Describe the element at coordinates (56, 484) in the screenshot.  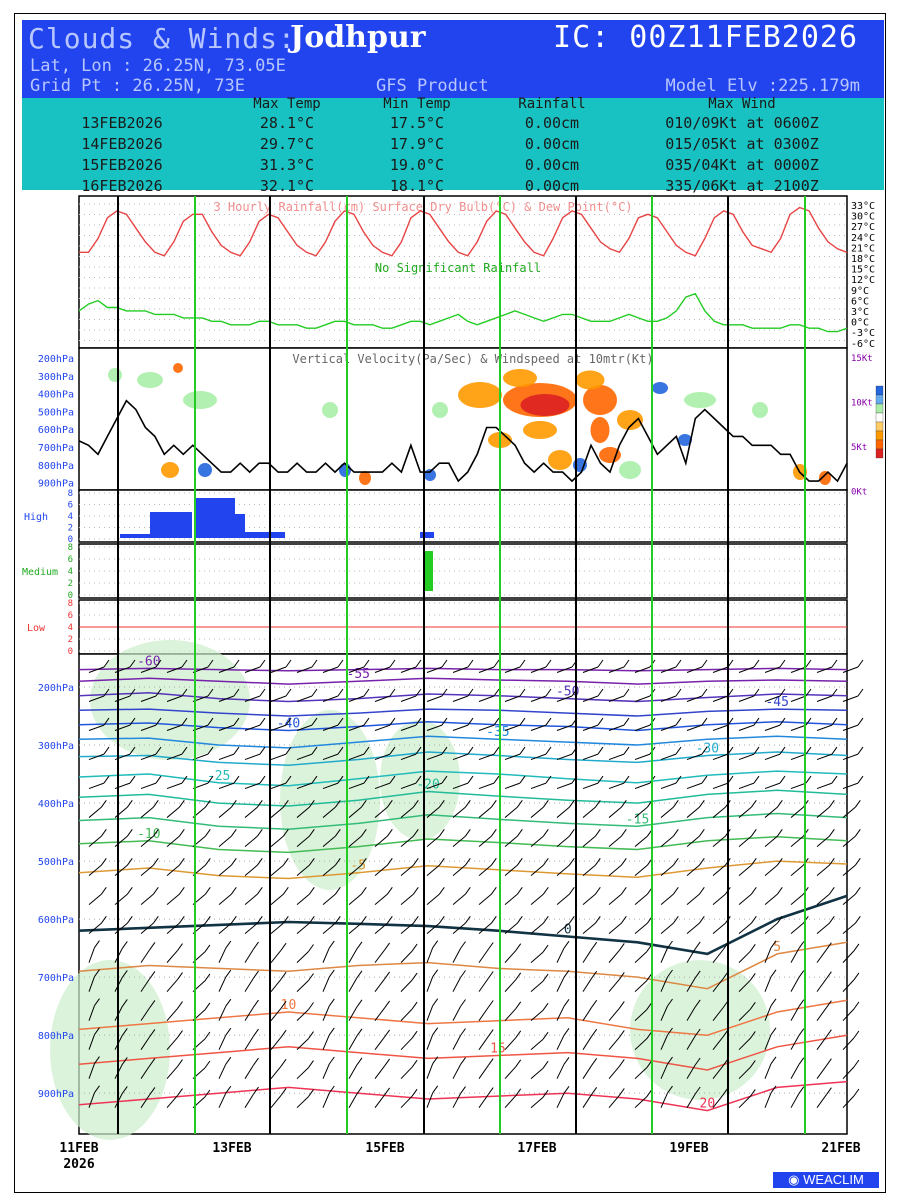
I see `pressure-tick: 900hPa` at that location.